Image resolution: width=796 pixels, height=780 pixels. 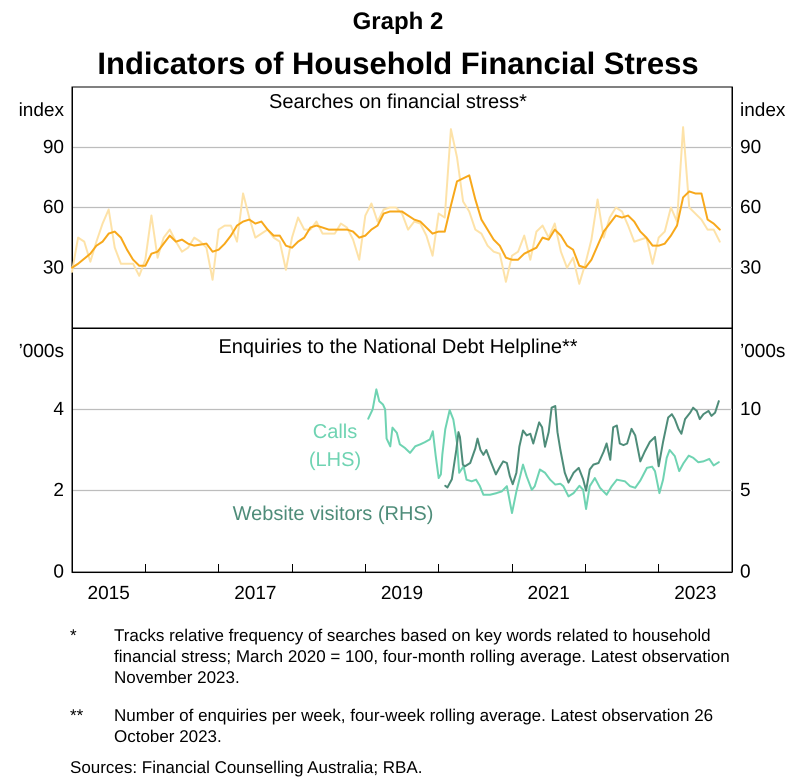 I want to click on source-note: Sources: Financial Counselling Australia; RBA., so click(x=247, y=767).